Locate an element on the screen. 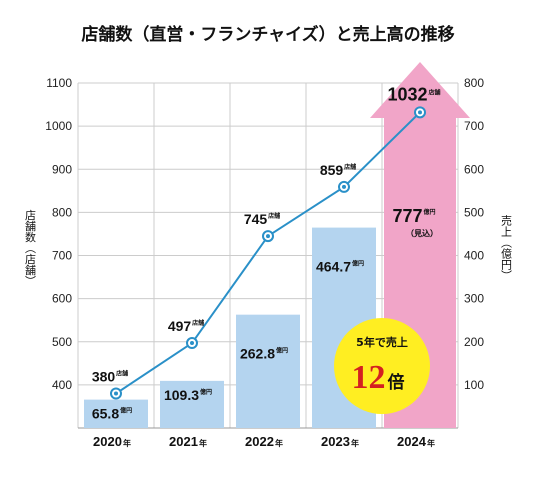  left-tick-label: 700 is located at coordinates (62, 256).